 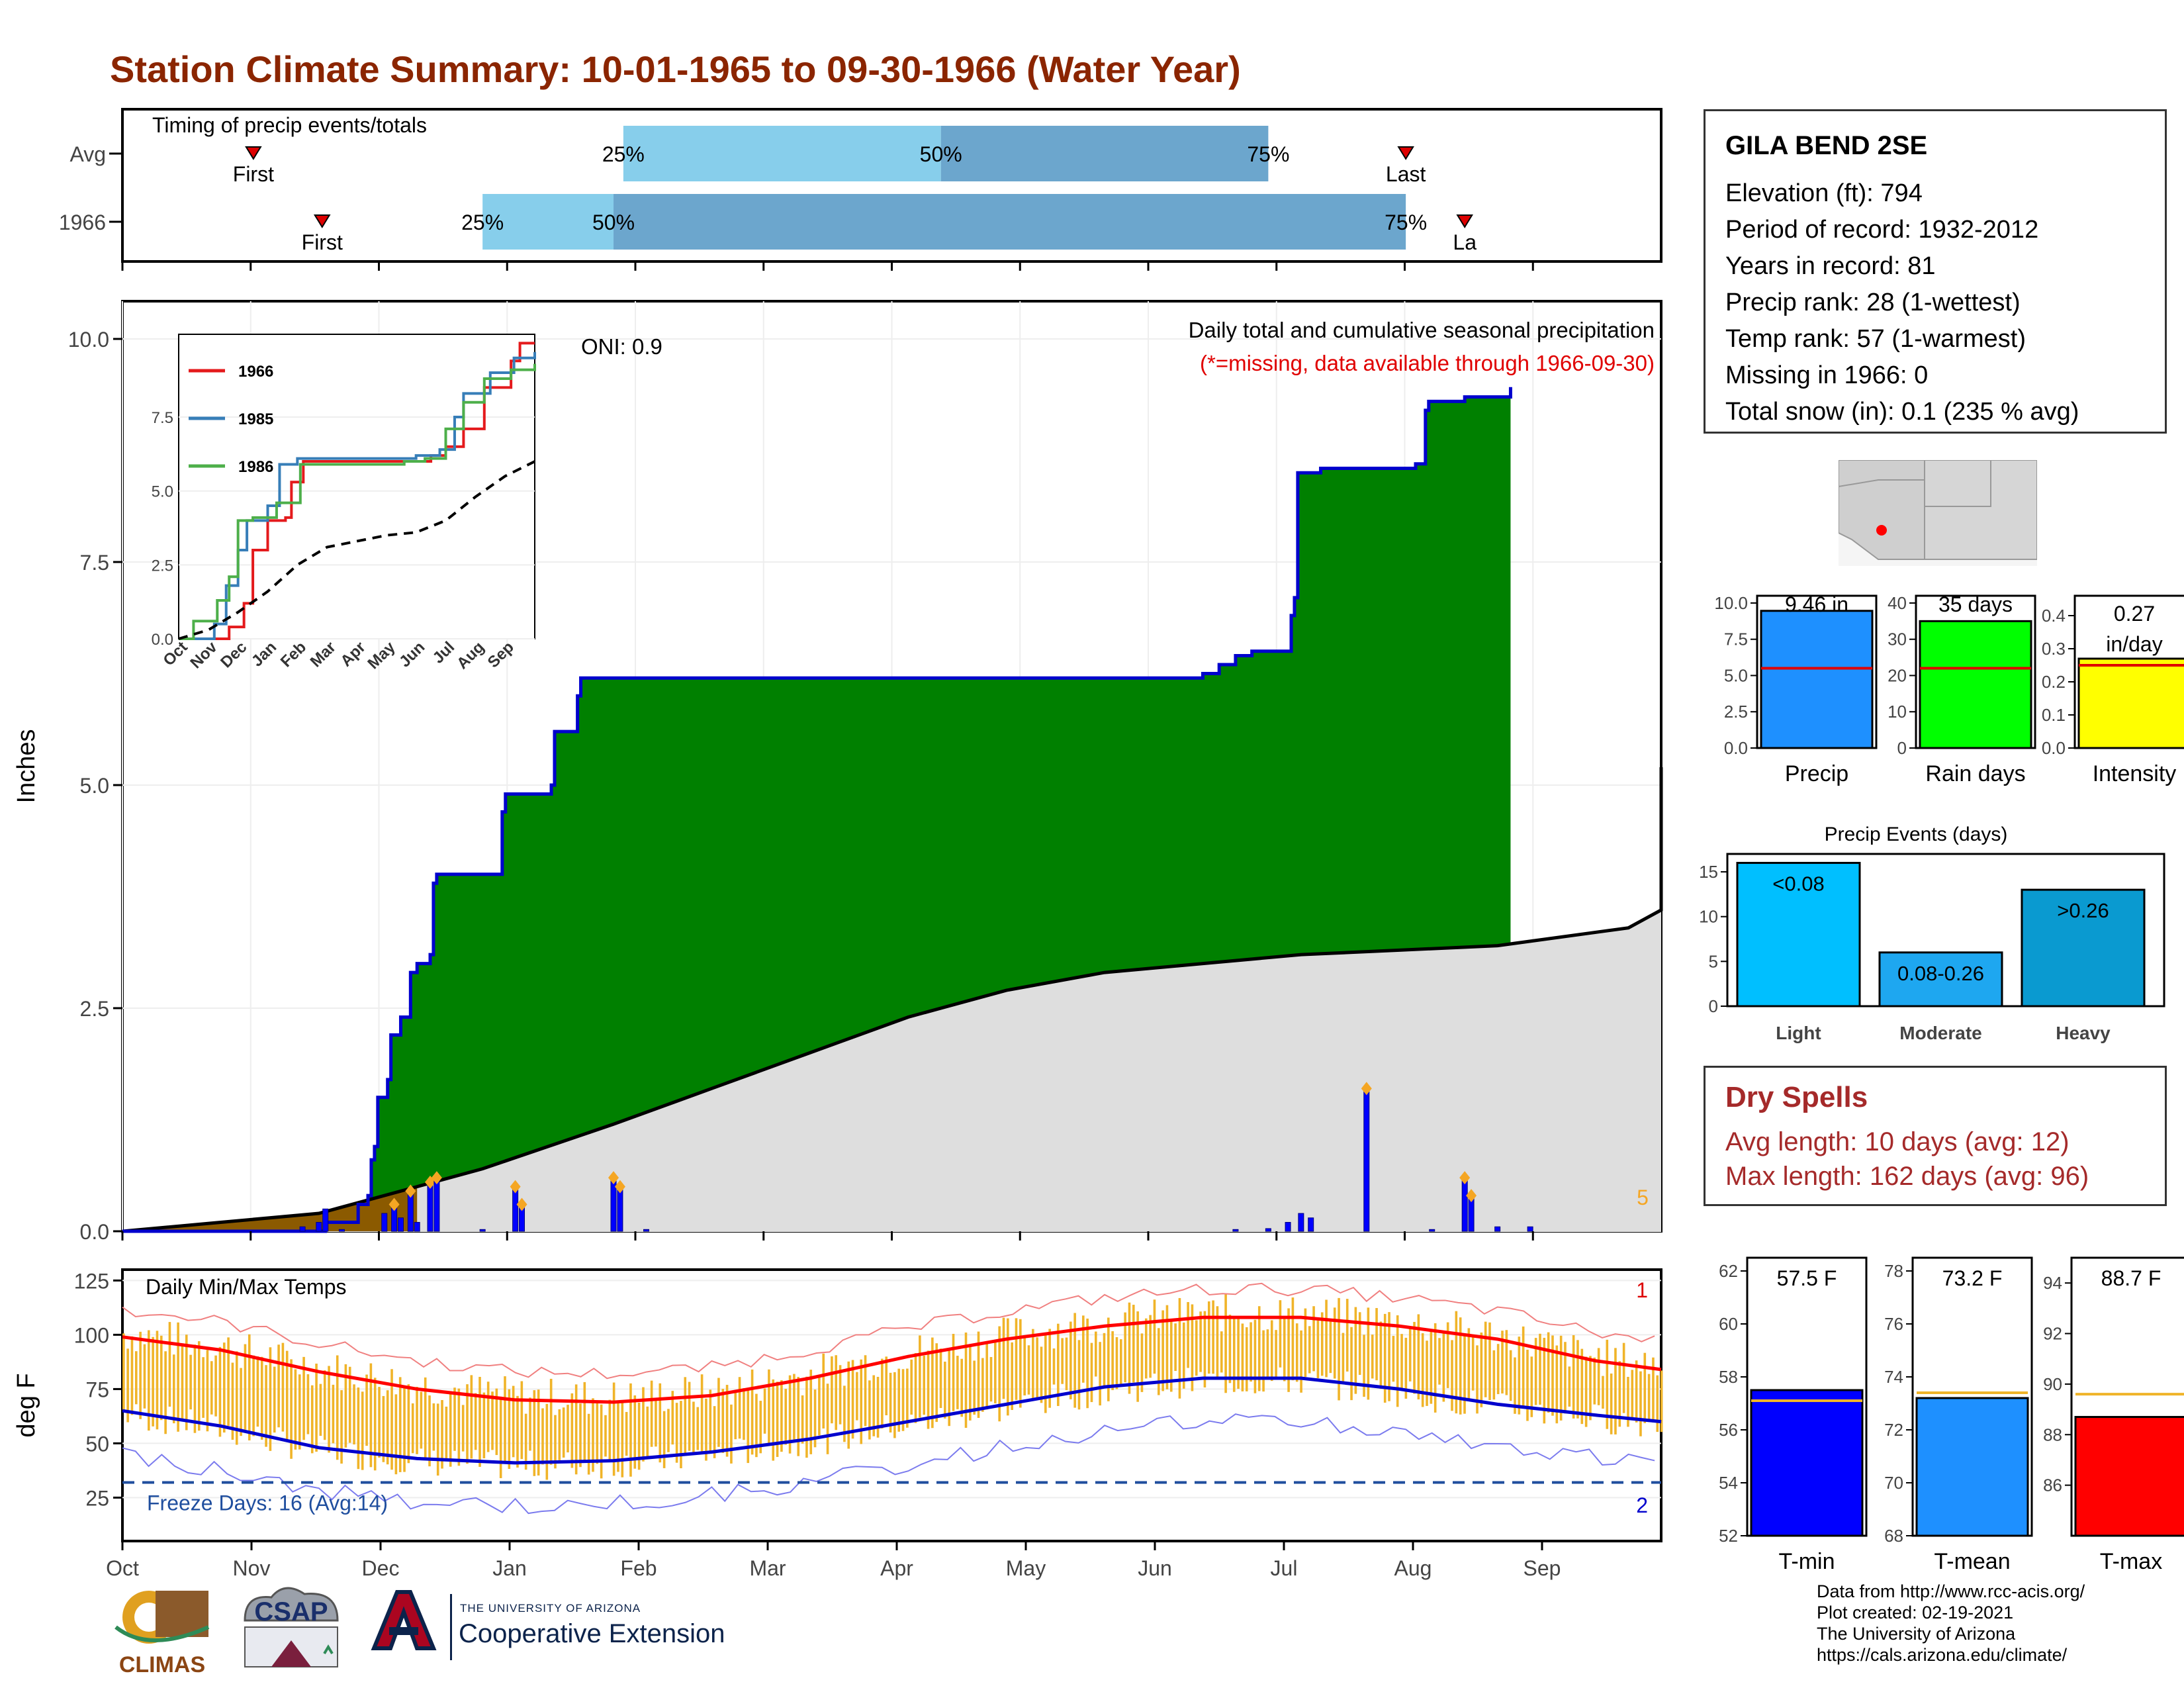 What do you see at coordinates (1897, 675) in the screenshot?
I see `mini-y-tick-label: 20` at bounding box center [1897, 675].